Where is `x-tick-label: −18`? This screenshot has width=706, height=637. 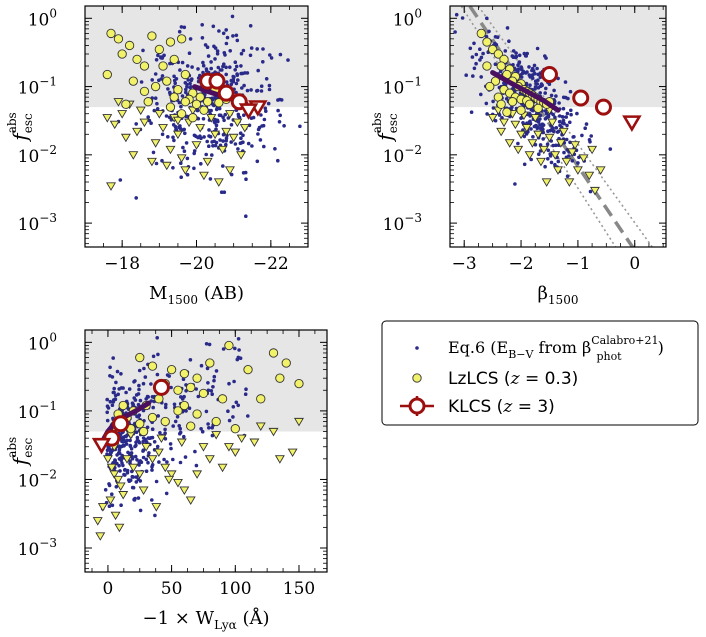 x-tick-label: −18 is located at coordinates (122, 264).